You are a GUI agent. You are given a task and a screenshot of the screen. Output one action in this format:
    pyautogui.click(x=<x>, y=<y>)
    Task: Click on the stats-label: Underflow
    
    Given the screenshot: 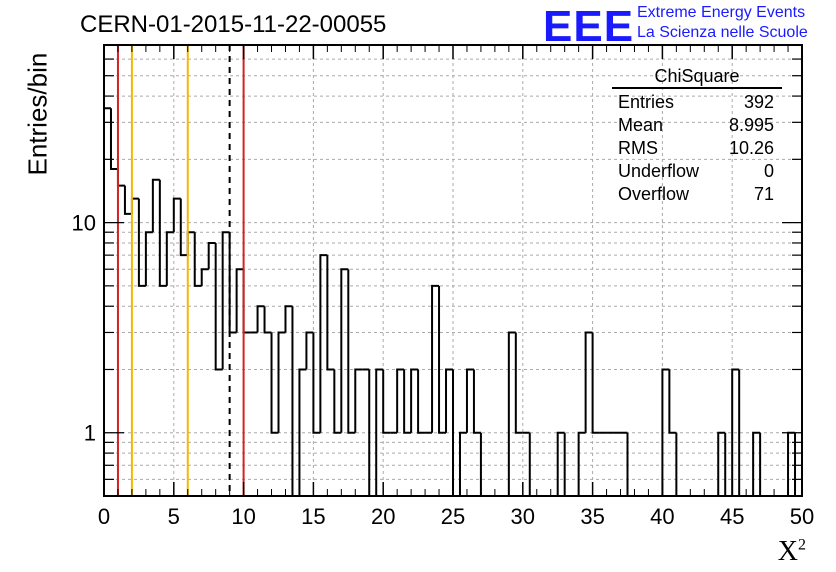 What is the action you would take?
    pyautogui.click(x=659, y=171)
    